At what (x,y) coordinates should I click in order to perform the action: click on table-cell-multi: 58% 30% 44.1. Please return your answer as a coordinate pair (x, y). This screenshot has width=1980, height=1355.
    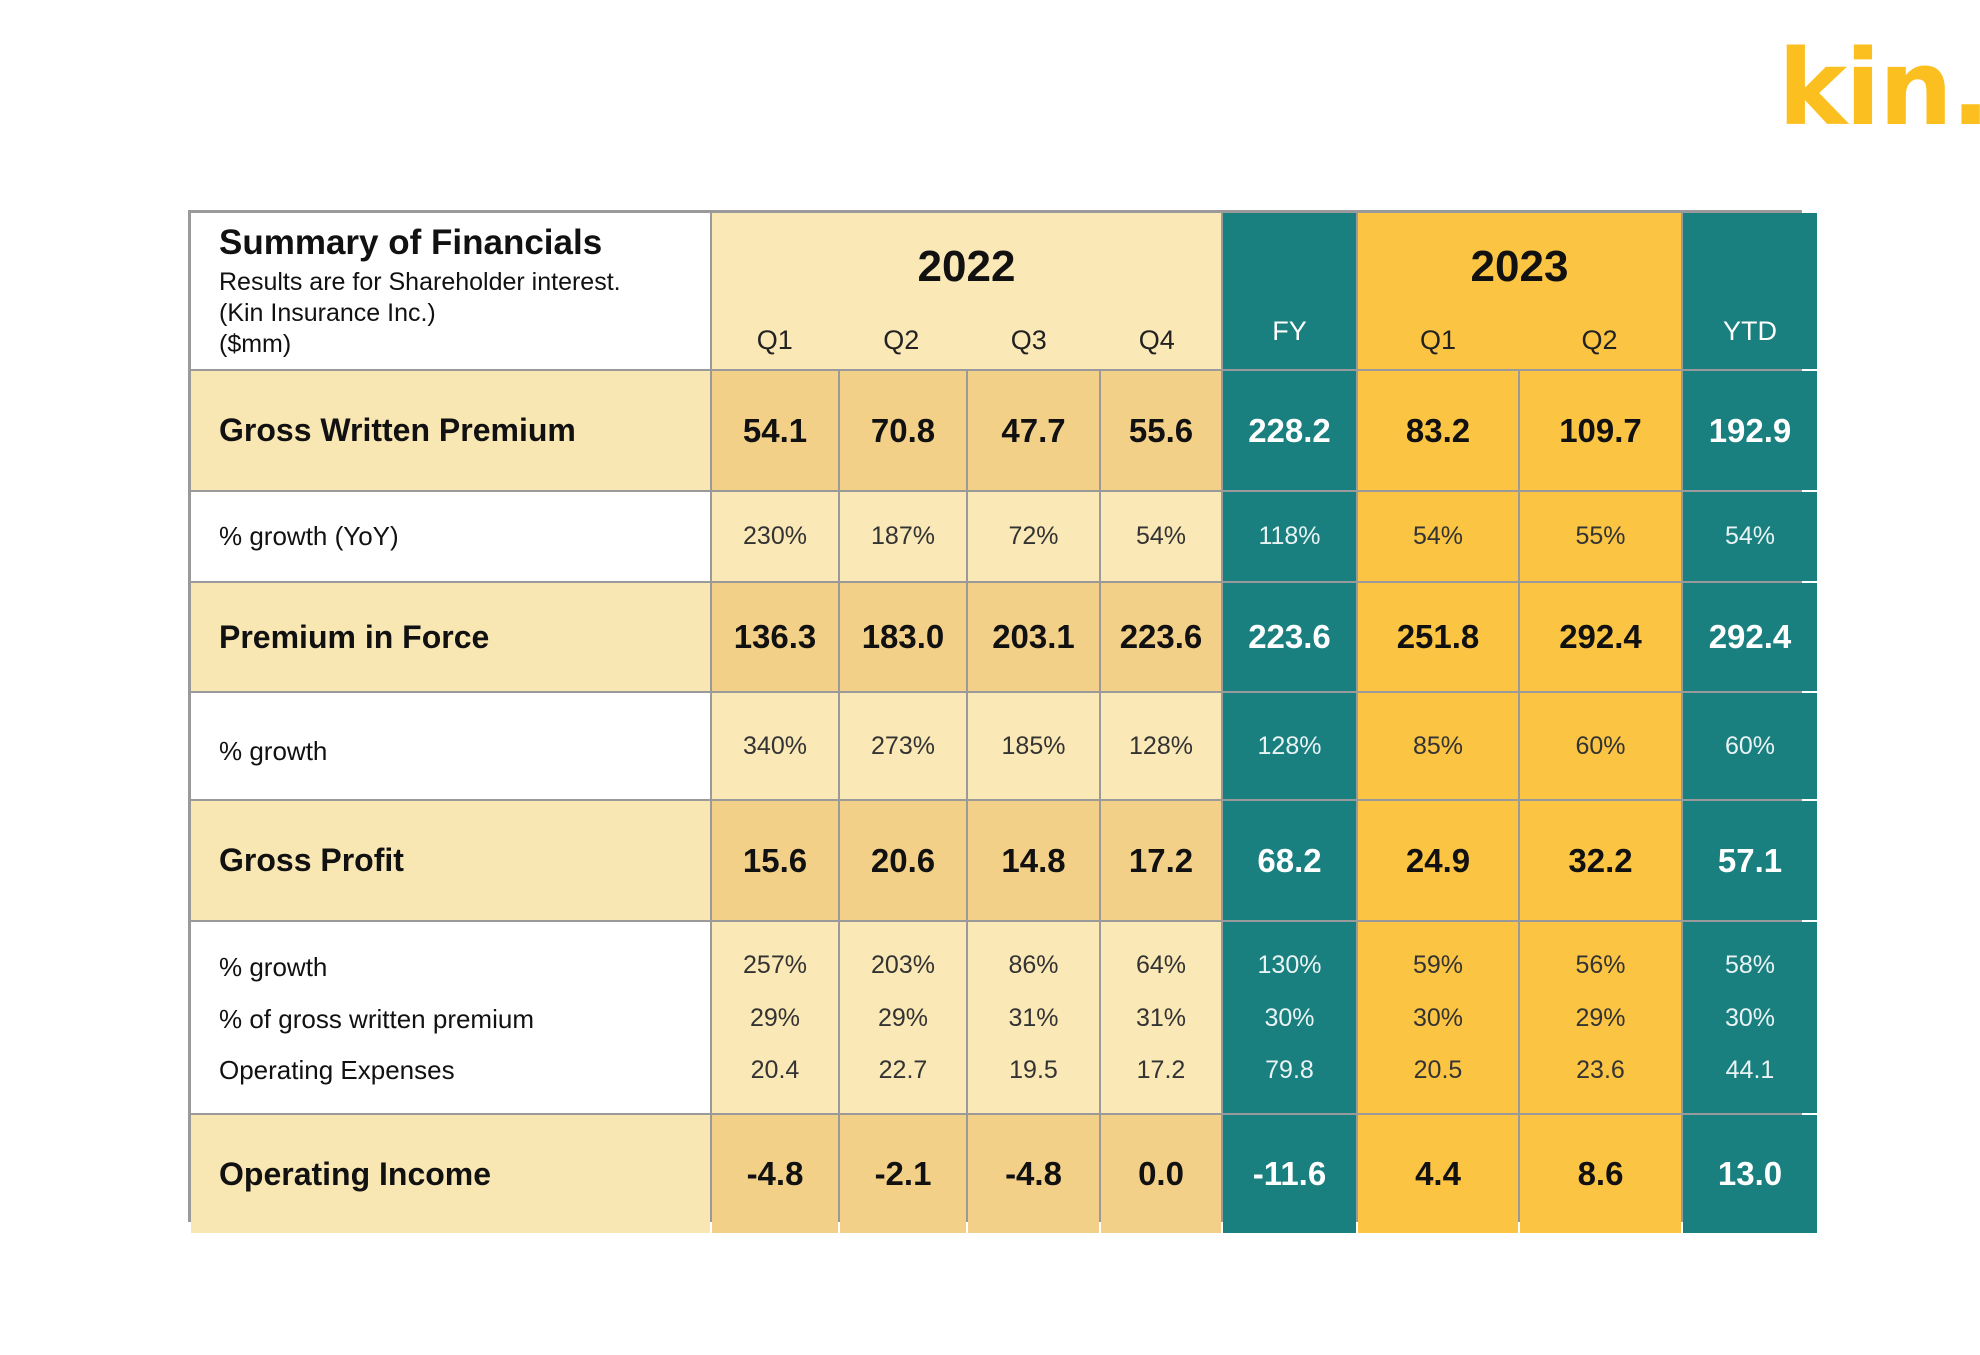
    Looking at the image, I should click on (1750, 1017).